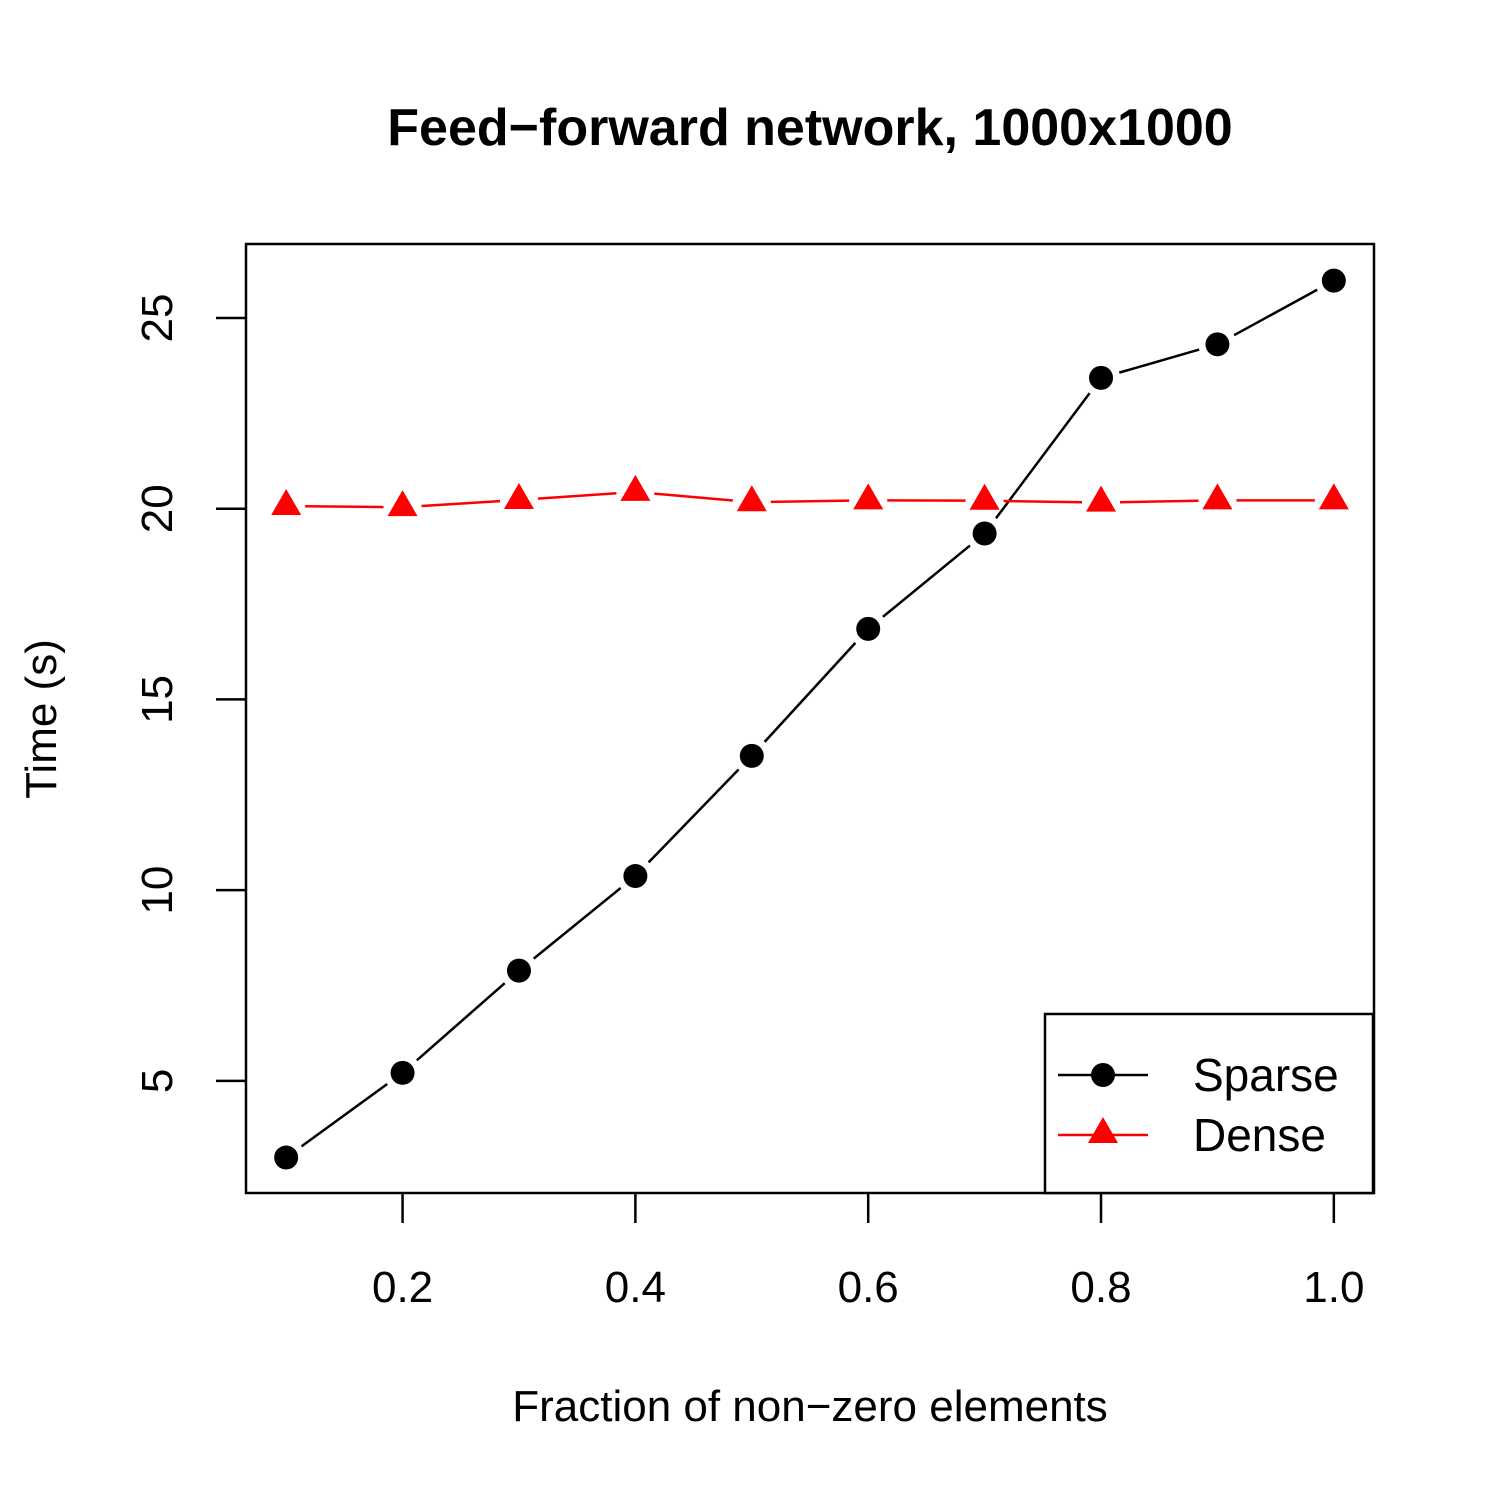  What do you see at coordinates (1333, 1287) in the screenshot?
I see `x-tick-label: 1.0` at bounding box center [1333, 1287].